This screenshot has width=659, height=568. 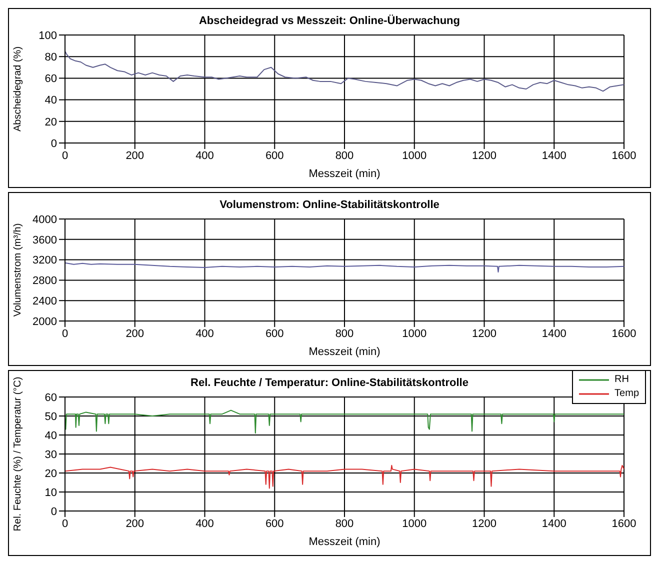 I want to click on chart-title: Rel. Feuchte / Temperatur: Online-Stabilitätskontrolle, so click(x=329, y=383).